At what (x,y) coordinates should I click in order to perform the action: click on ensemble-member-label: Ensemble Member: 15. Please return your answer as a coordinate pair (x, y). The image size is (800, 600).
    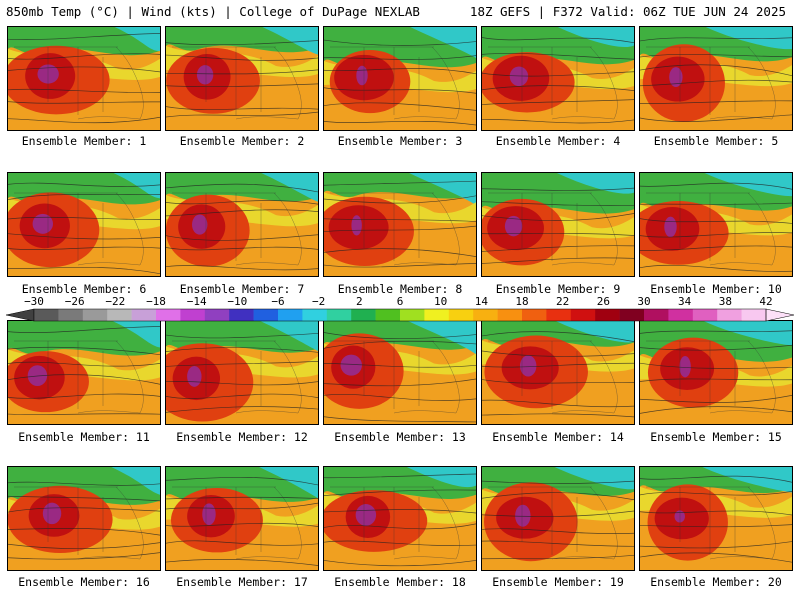
    Looking at the image, I should click on (716, 437).